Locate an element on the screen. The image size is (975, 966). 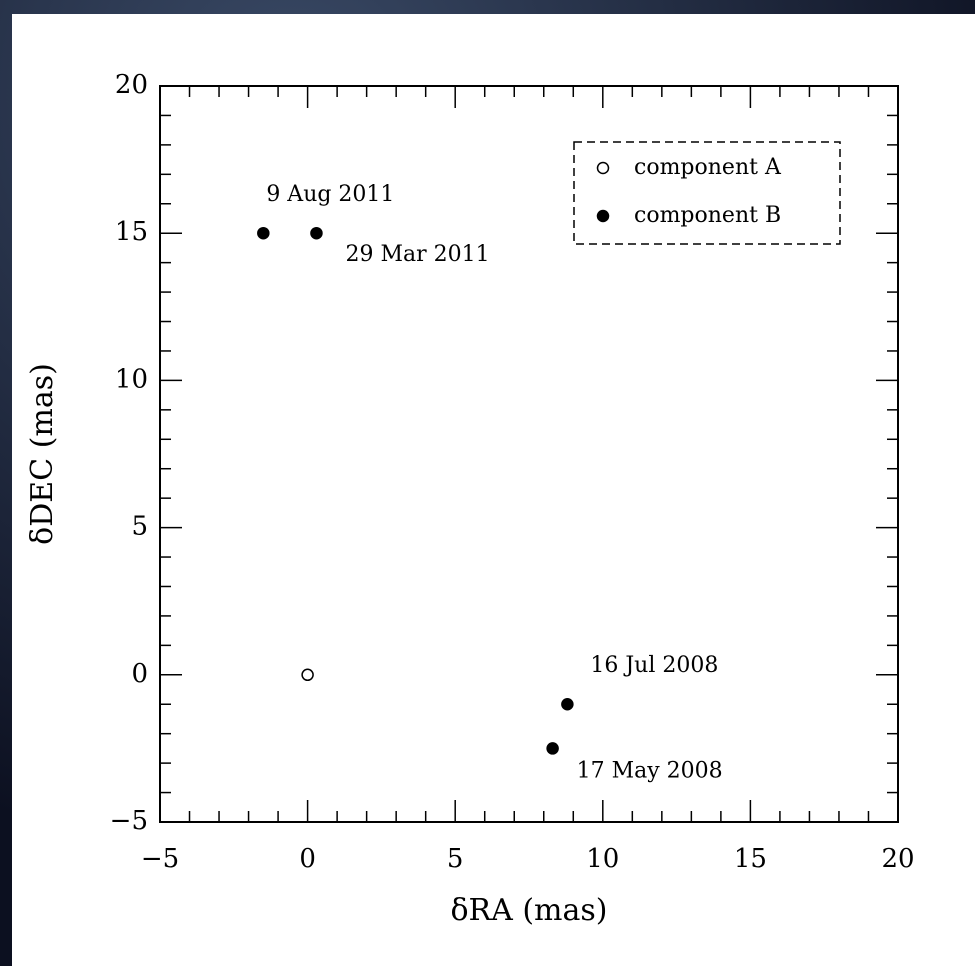
x-tick-label: 0 is located at coordinates (307, 859).